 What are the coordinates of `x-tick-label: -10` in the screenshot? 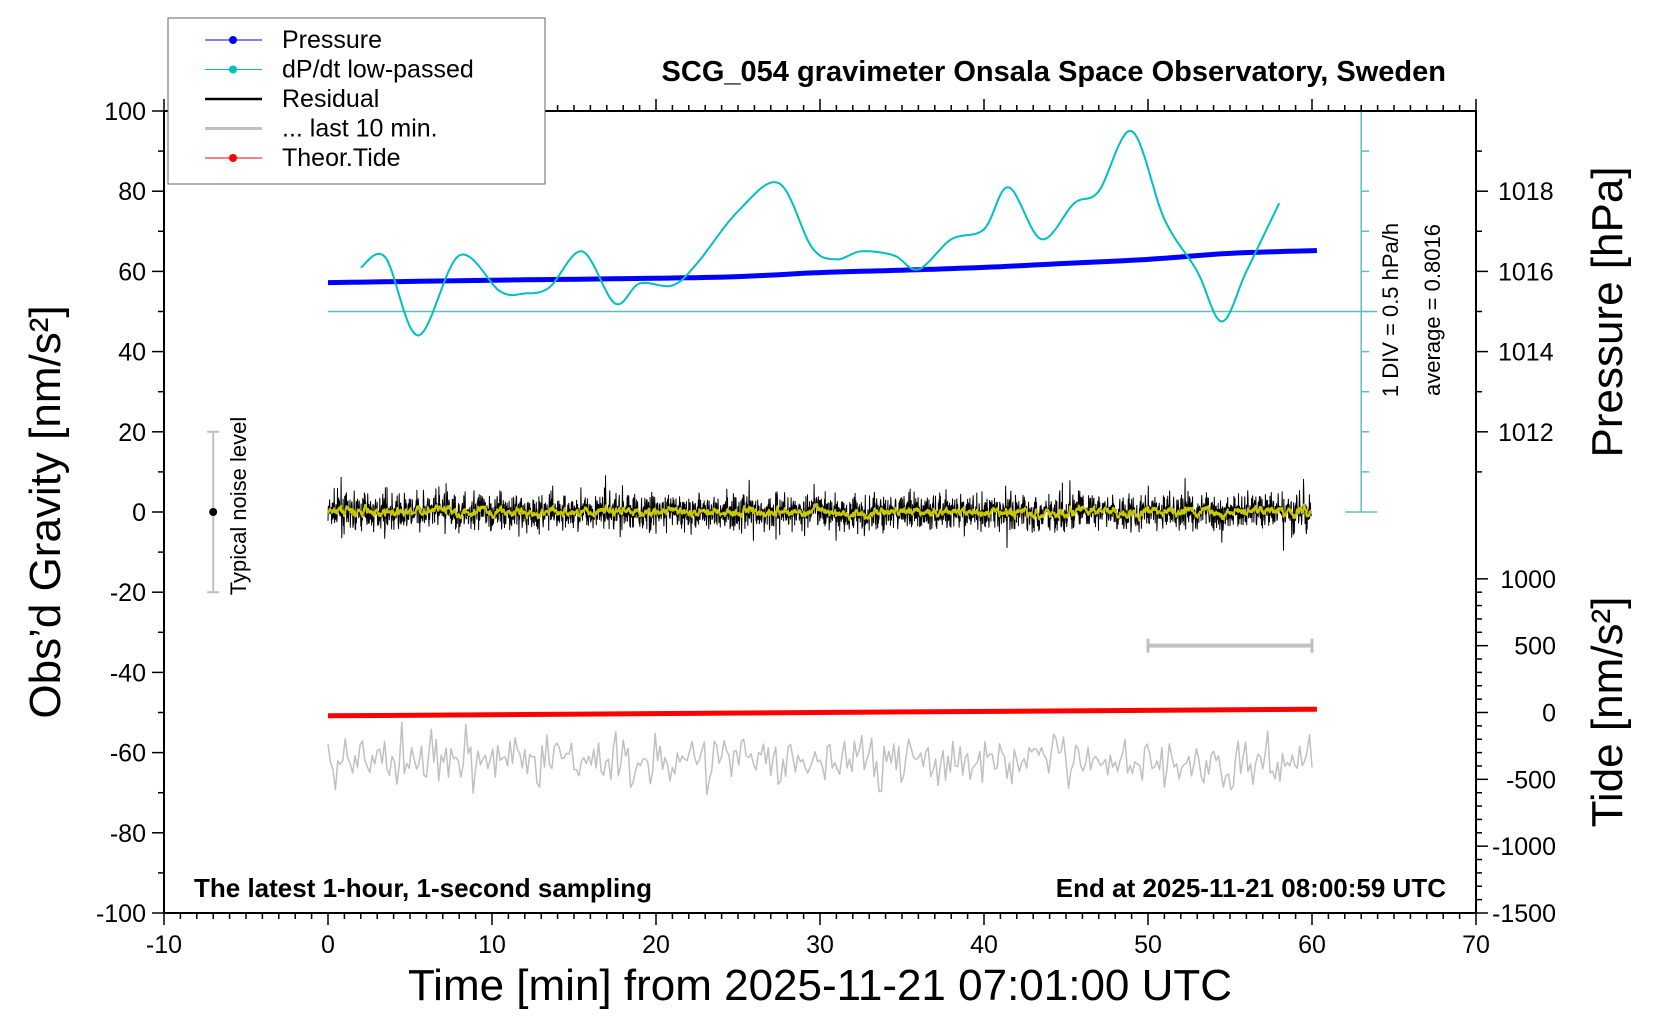 It's located at (164, 945).